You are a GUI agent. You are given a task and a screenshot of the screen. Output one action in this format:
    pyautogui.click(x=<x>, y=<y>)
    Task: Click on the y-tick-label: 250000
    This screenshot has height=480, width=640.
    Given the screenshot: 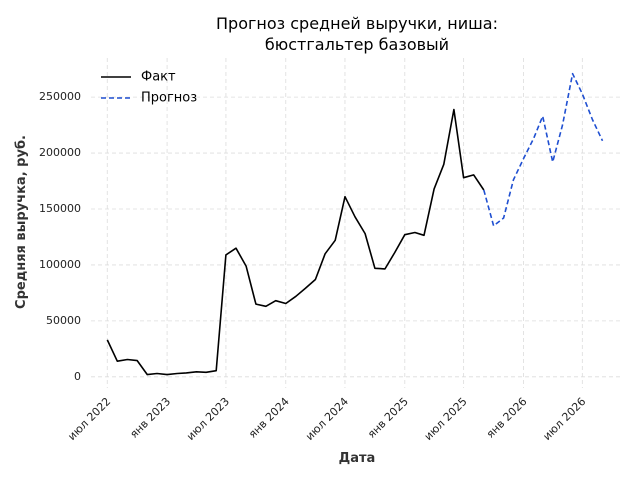 What is the action you would take?
    pyautogui.click(x=60, y=96)
    